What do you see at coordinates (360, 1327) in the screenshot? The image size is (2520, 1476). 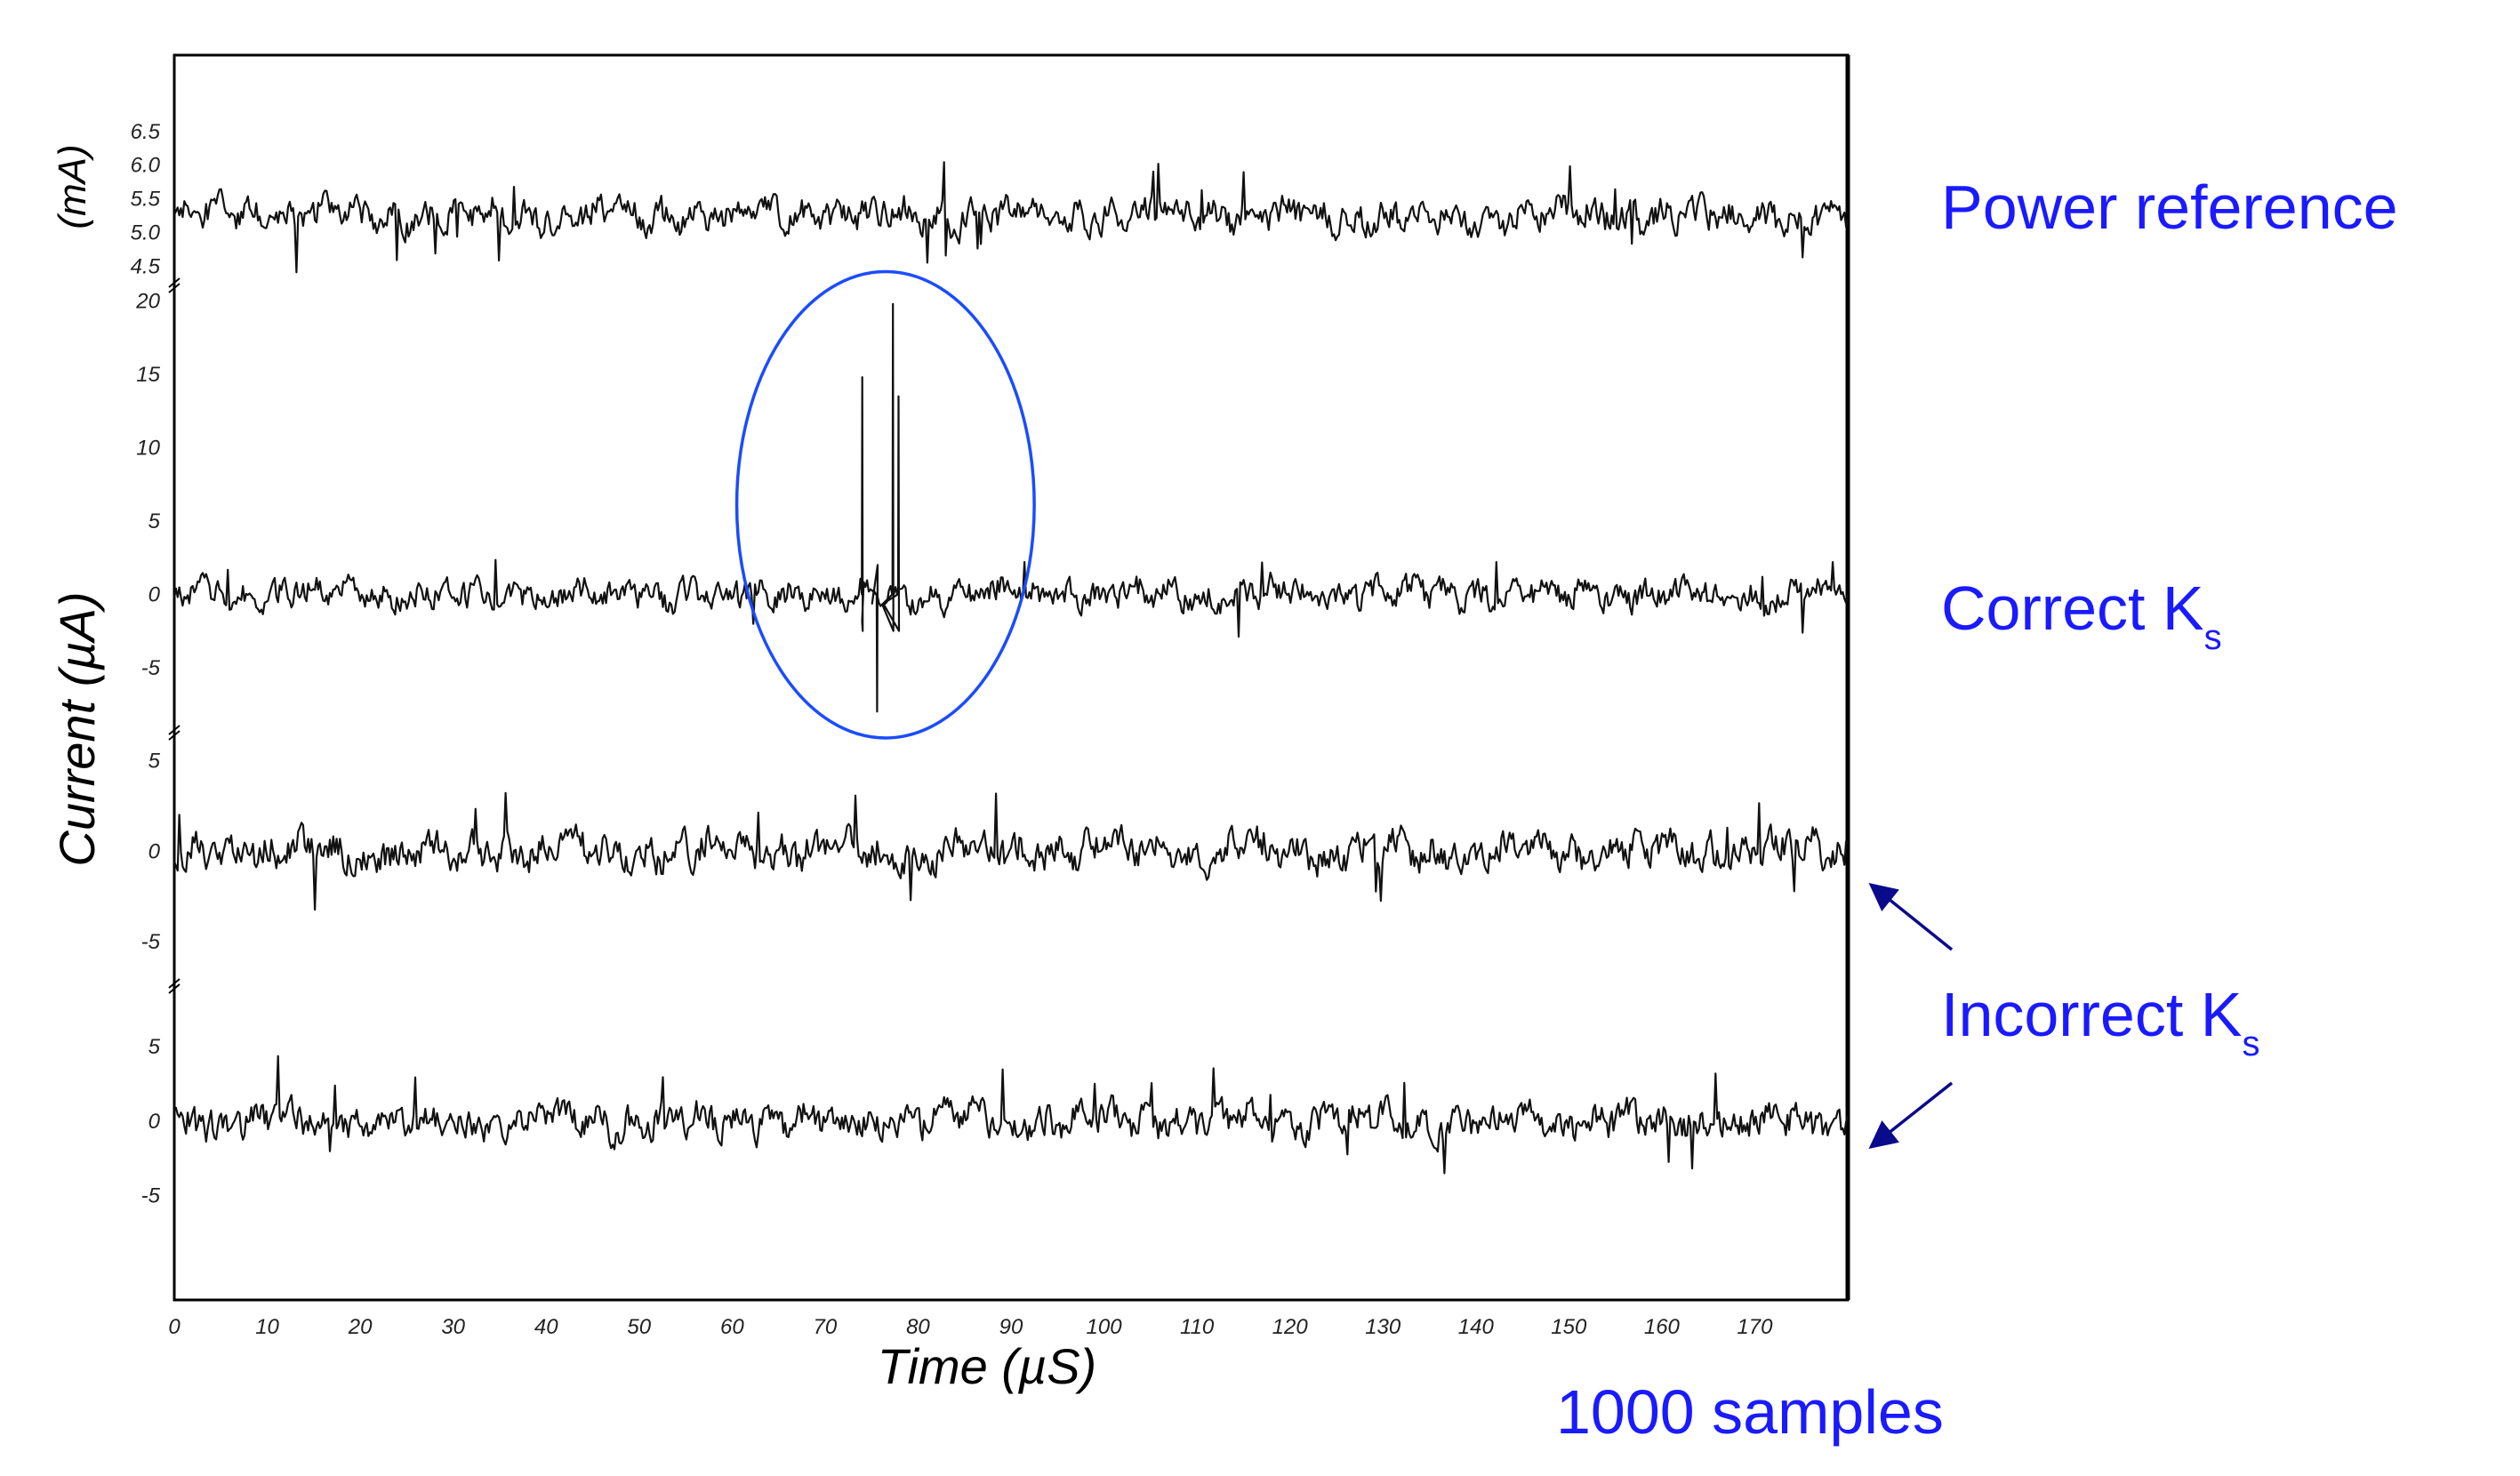 I see `x-tick-label: 20` at bounding box center [360, 1327].